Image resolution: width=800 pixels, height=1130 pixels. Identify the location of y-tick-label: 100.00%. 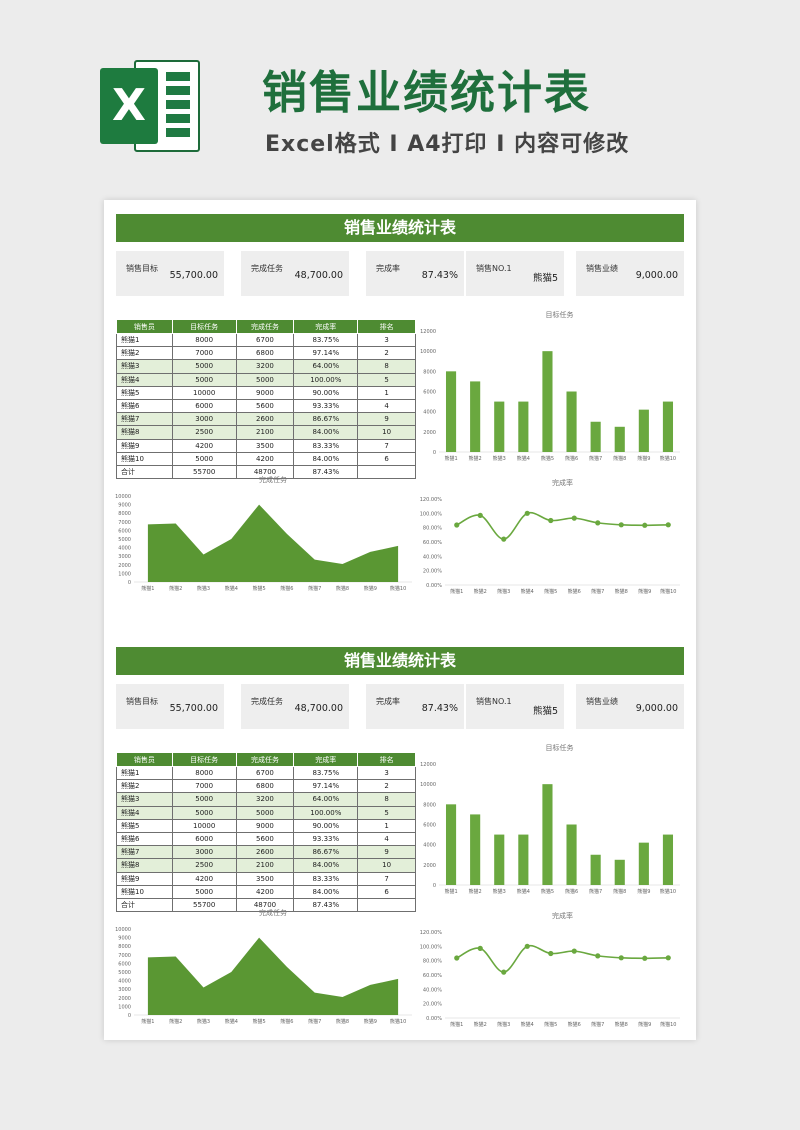
(431, 947).